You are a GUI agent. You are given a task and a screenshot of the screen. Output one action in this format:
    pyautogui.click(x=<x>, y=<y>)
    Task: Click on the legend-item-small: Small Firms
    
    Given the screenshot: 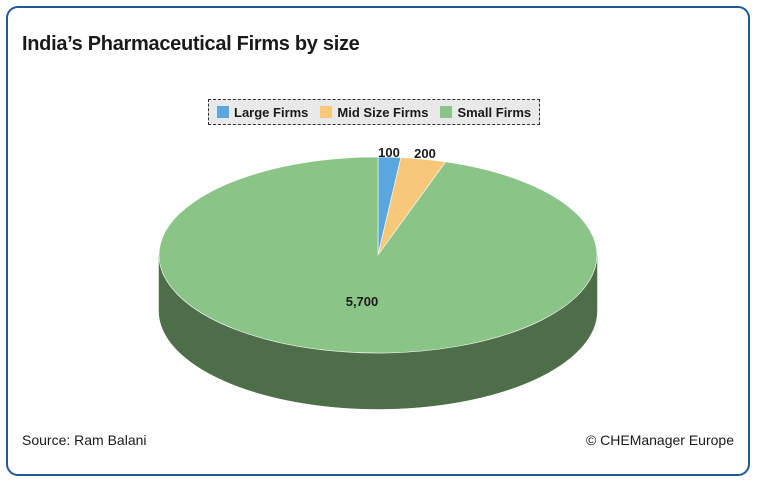 What is the action you would take?
    pyautogui.click(x=485, y=112)
    